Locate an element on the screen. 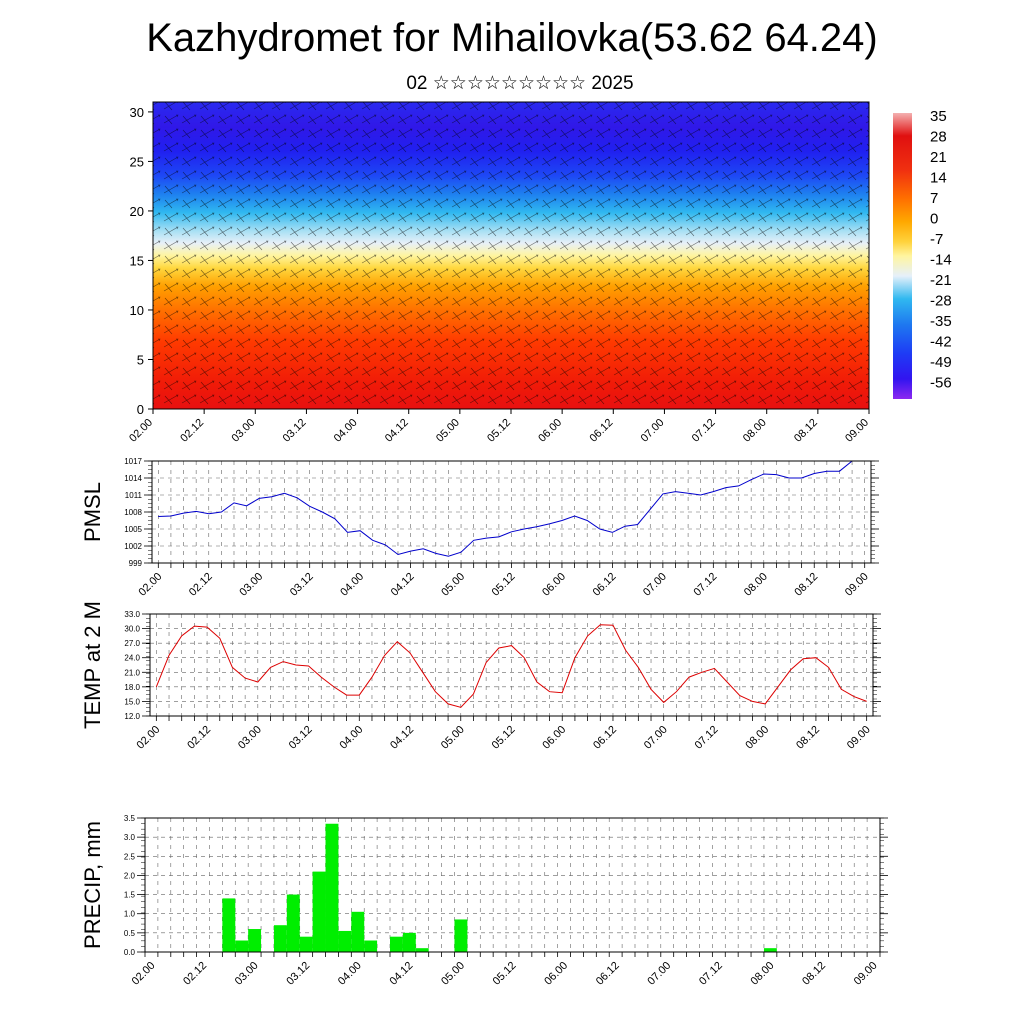 The width and height of the screenshot is (1024, 1024). colorbar-fill is located at coordinates (902, 256).